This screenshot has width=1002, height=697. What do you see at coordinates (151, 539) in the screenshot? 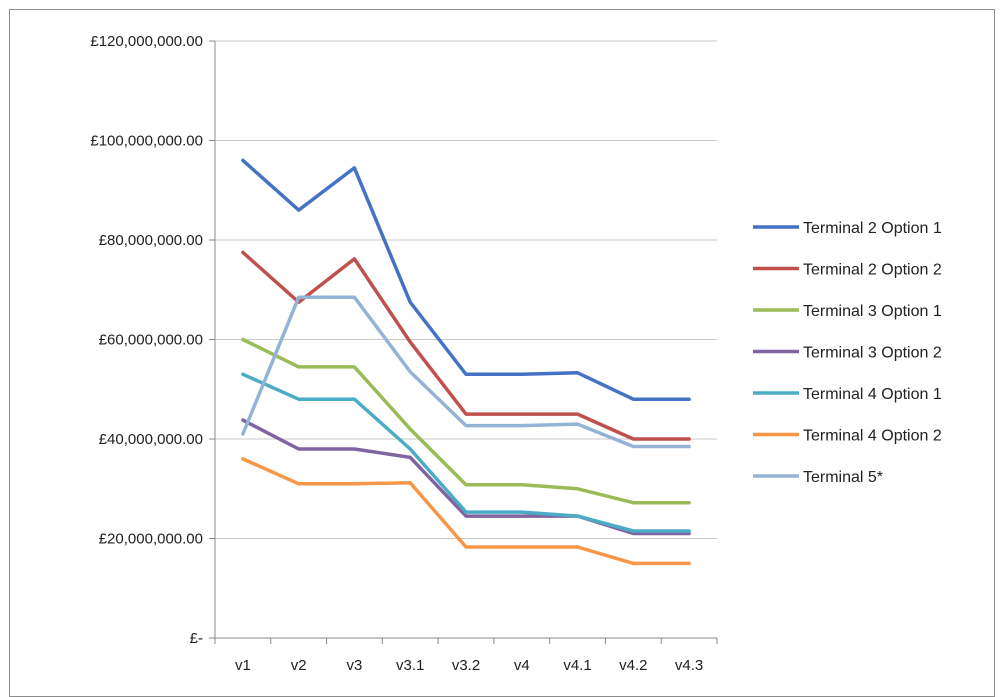
I see `y-tick-label: £20,000,000.00` at bounding box center [151, 539].